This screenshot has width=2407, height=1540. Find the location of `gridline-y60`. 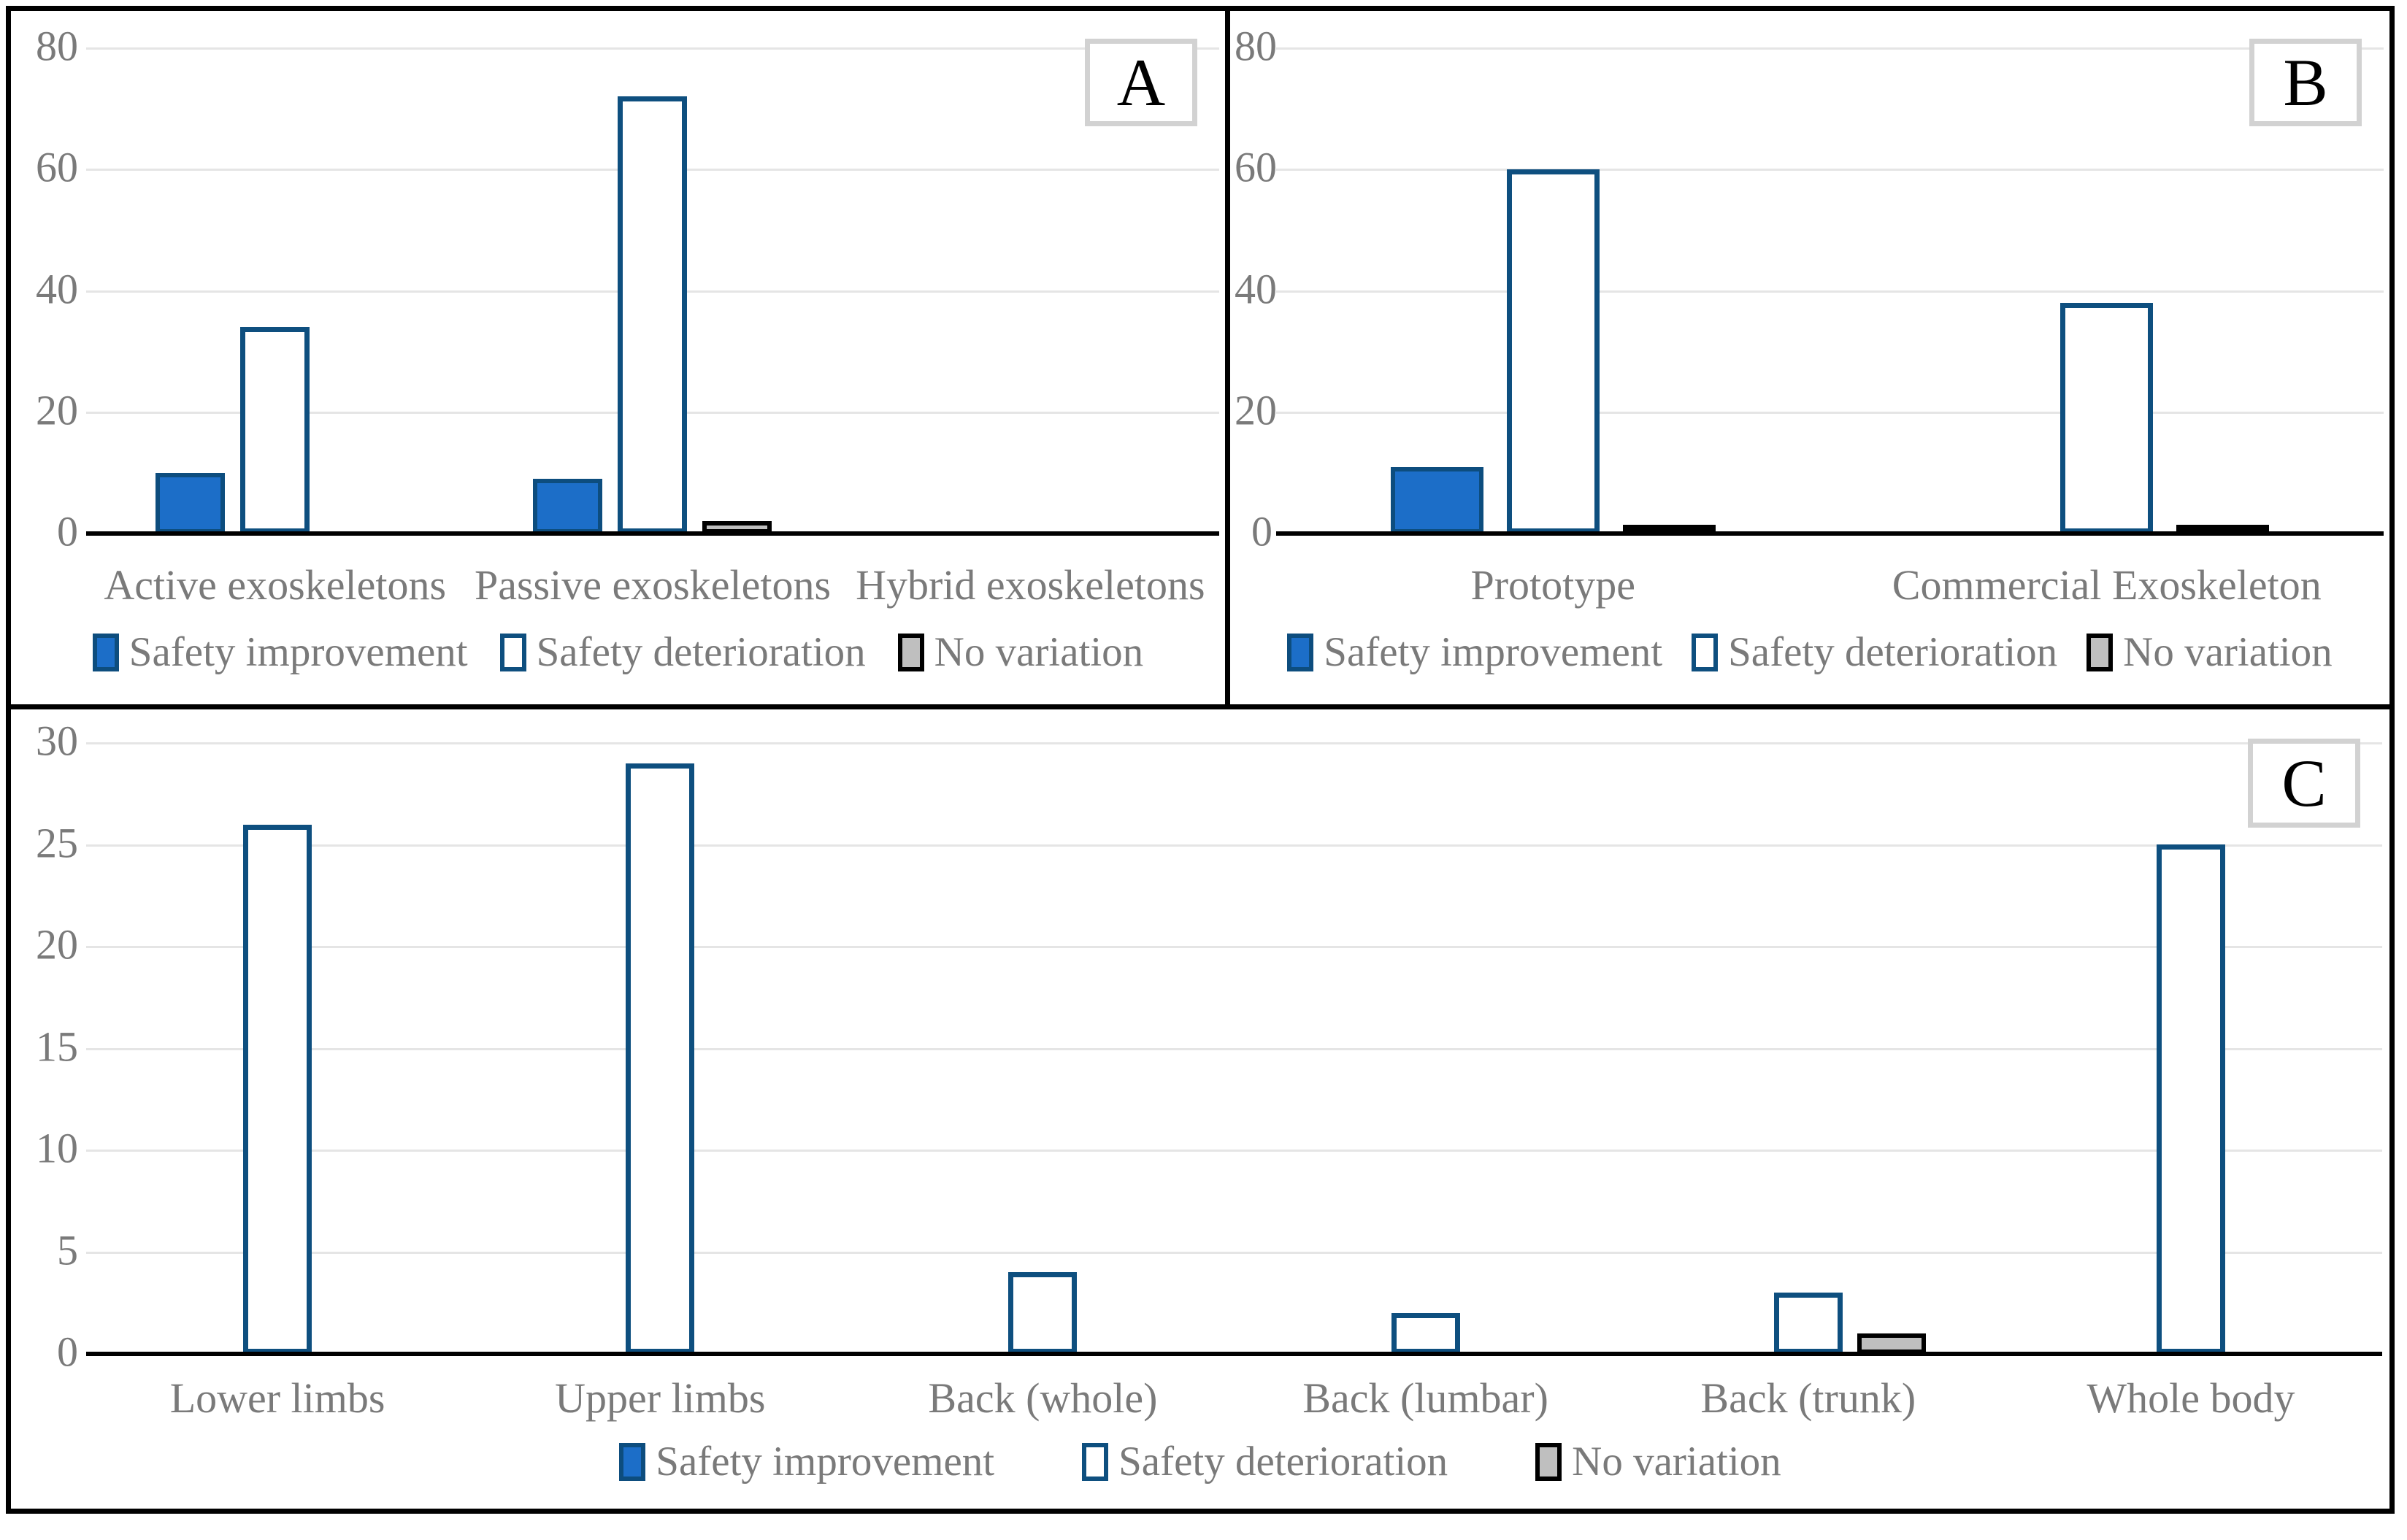

gridline-y60 is located at coordinates (1830, 170).